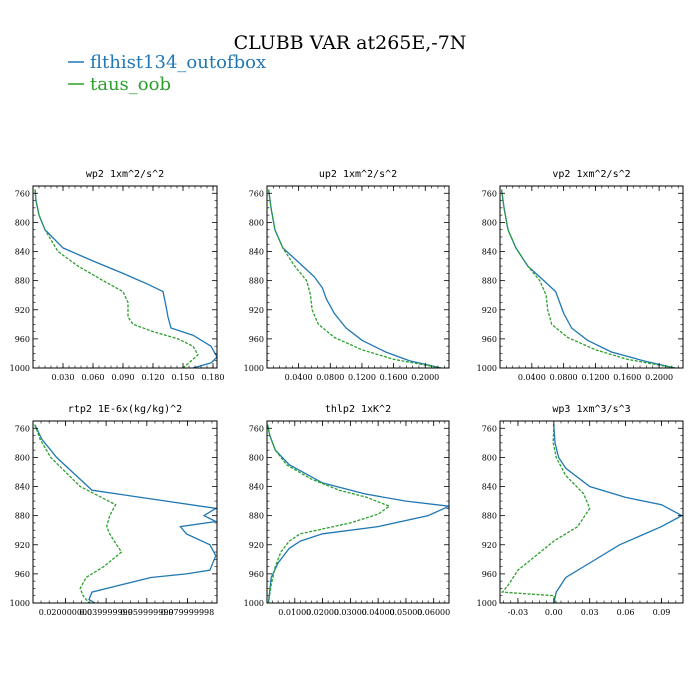 Image resolution: width=700 pixels, height=700 pixels. I want to click on panel-title-up2: up2 1xm^2/s^2, so click(358, 174).